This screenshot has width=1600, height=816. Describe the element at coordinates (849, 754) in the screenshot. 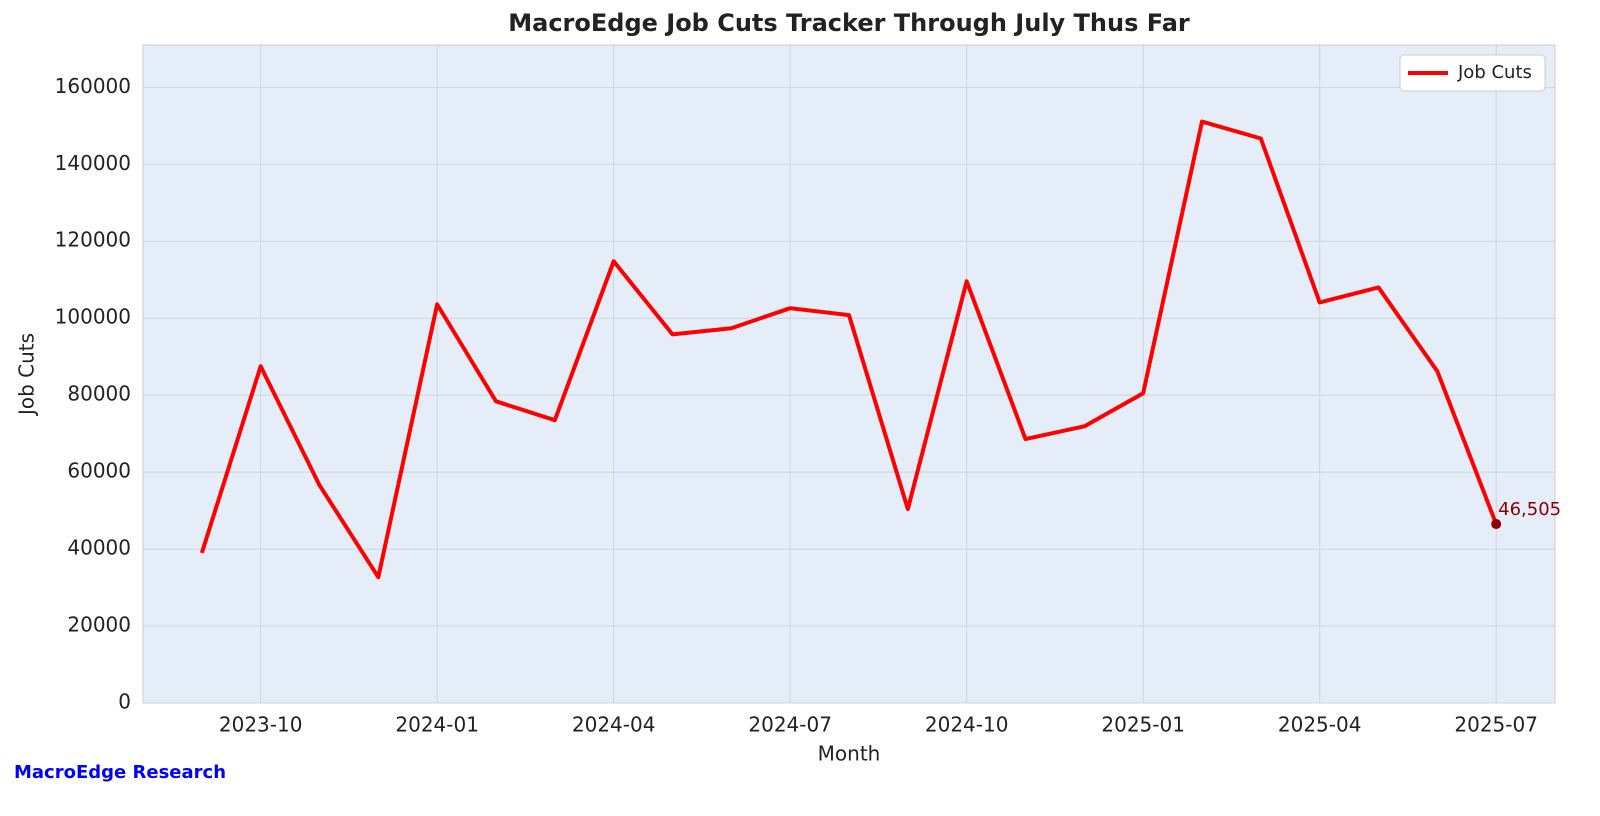

I see `x-axis-label: Month` at that location.